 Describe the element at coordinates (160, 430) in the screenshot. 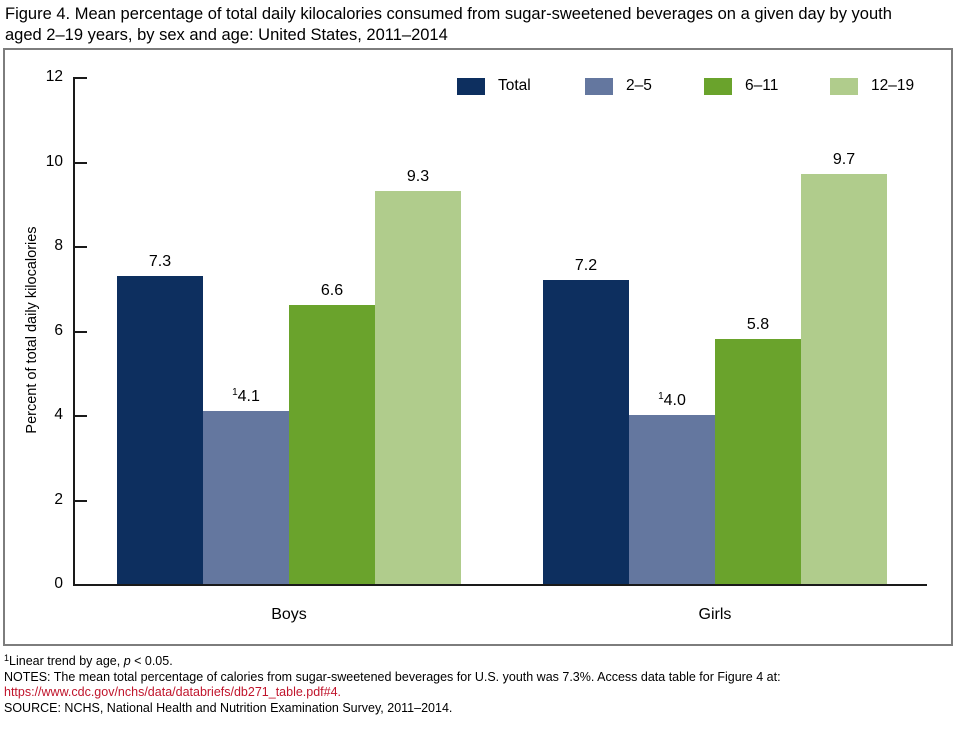

I see `bar-boys-total` at that location.